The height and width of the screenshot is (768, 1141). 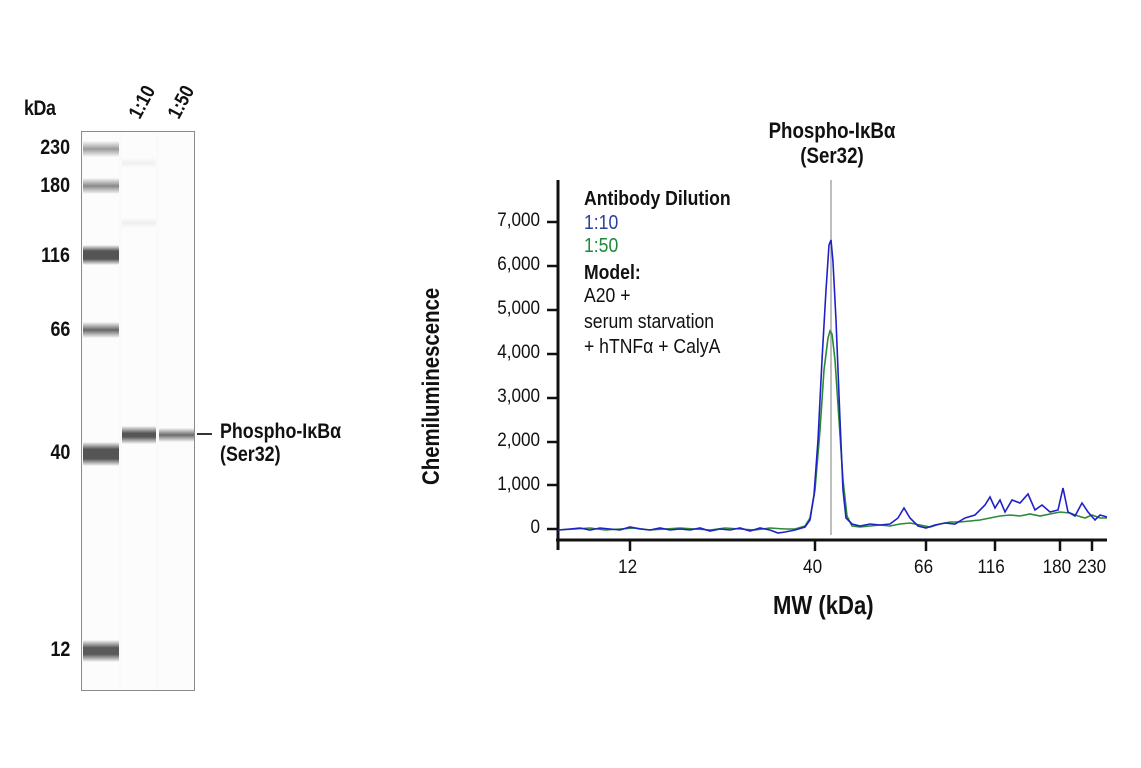 What do you see at coordinates (813, 567) in the screenshot?
I see `x-tick-40: 40` at bounding box center [813, 567].